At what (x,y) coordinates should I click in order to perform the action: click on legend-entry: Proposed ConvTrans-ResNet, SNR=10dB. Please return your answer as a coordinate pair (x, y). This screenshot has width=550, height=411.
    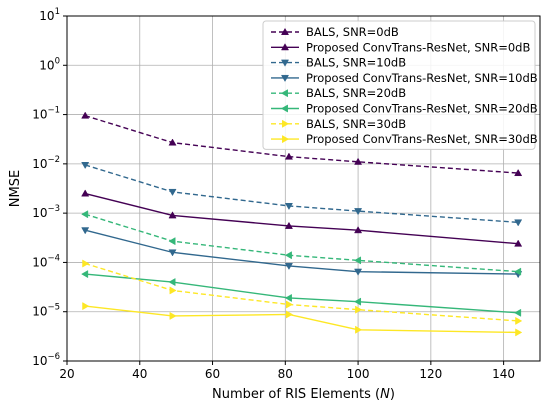
    Looking at the image, I should click on (404, 78).